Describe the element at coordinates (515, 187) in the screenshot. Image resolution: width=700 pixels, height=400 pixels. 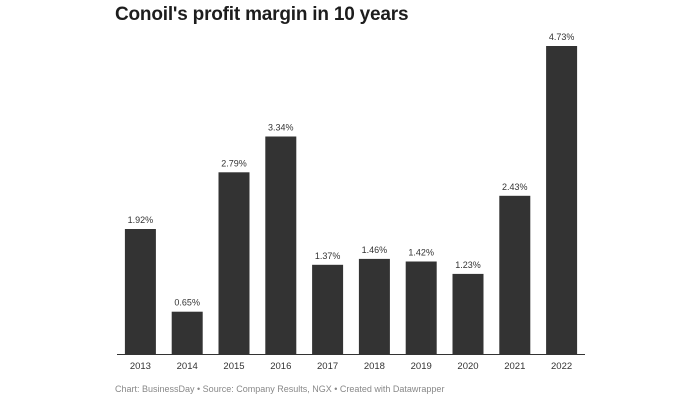
I see `value-label-2021: 2.43%` at that location.